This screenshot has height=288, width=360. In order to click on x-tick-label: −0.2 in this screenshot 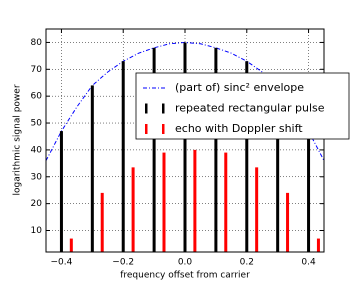, I will do `click(123, 263)`.